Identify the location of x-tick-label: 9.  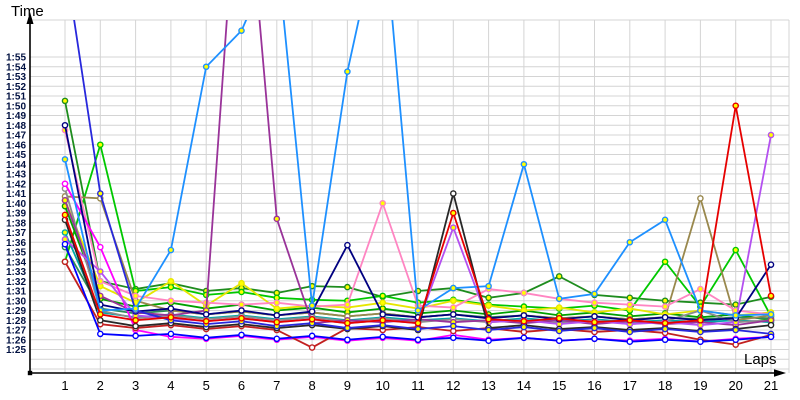
(347, 385).